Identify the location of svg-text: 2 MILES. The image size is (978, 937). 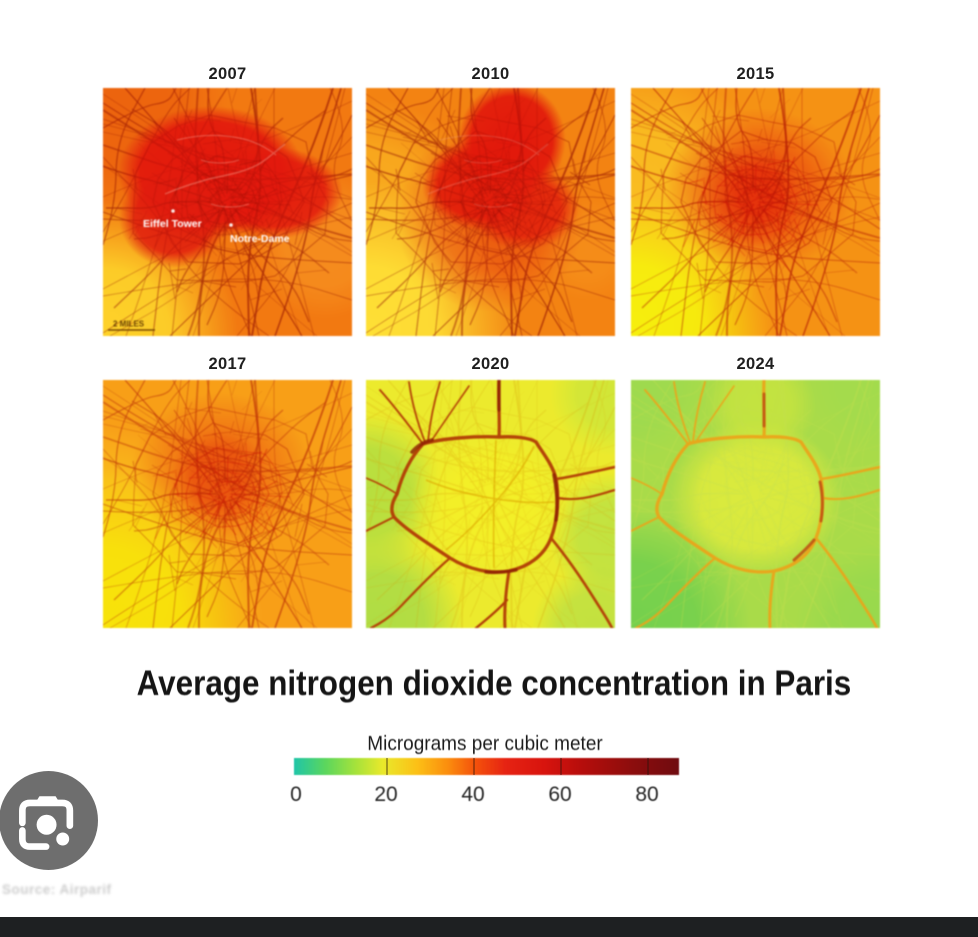
(129, 324).